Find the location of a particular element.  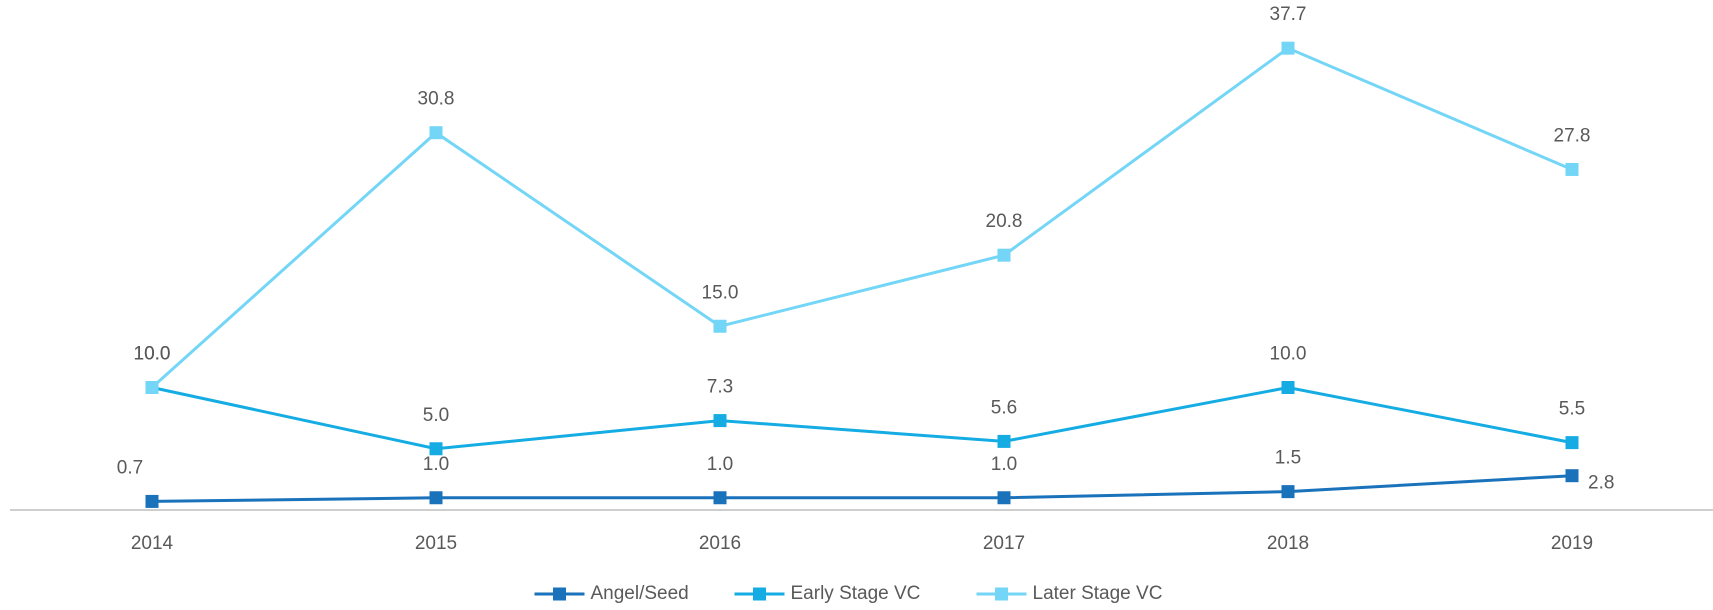

x-tick-label: 2017 is located at coordinates (1004, 543).